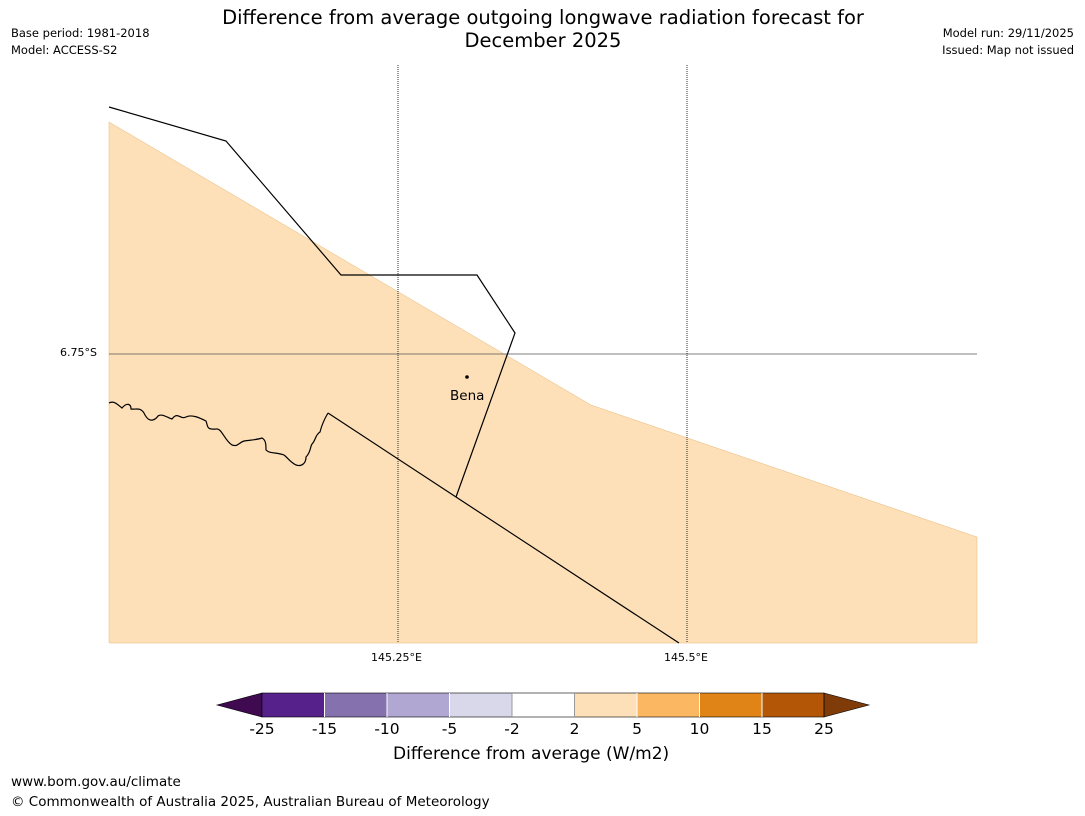 The image size is (1085, 816). I want to click on model-run: Model run: 29/11/2025, so click(1008, 33).